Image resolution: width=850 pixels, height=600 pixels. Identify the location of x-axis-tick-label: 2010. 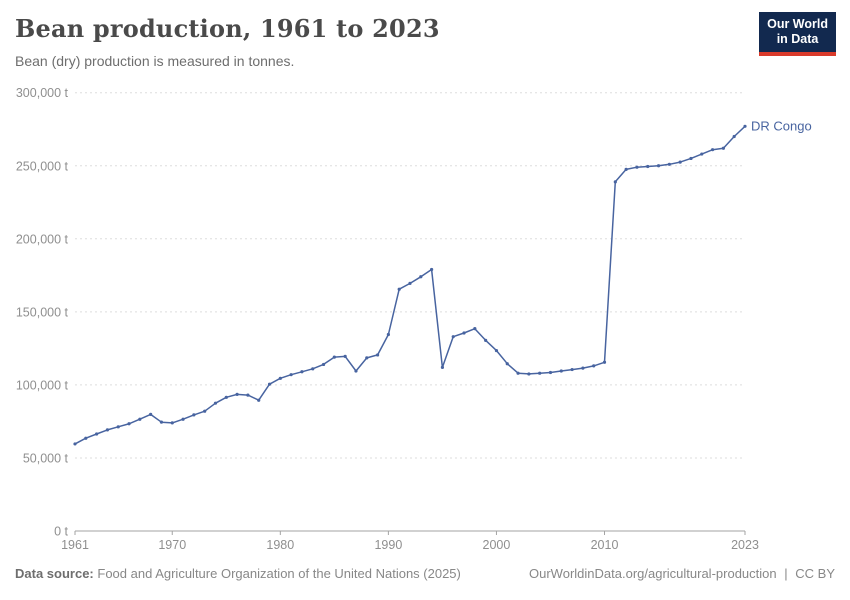
(605, 545).